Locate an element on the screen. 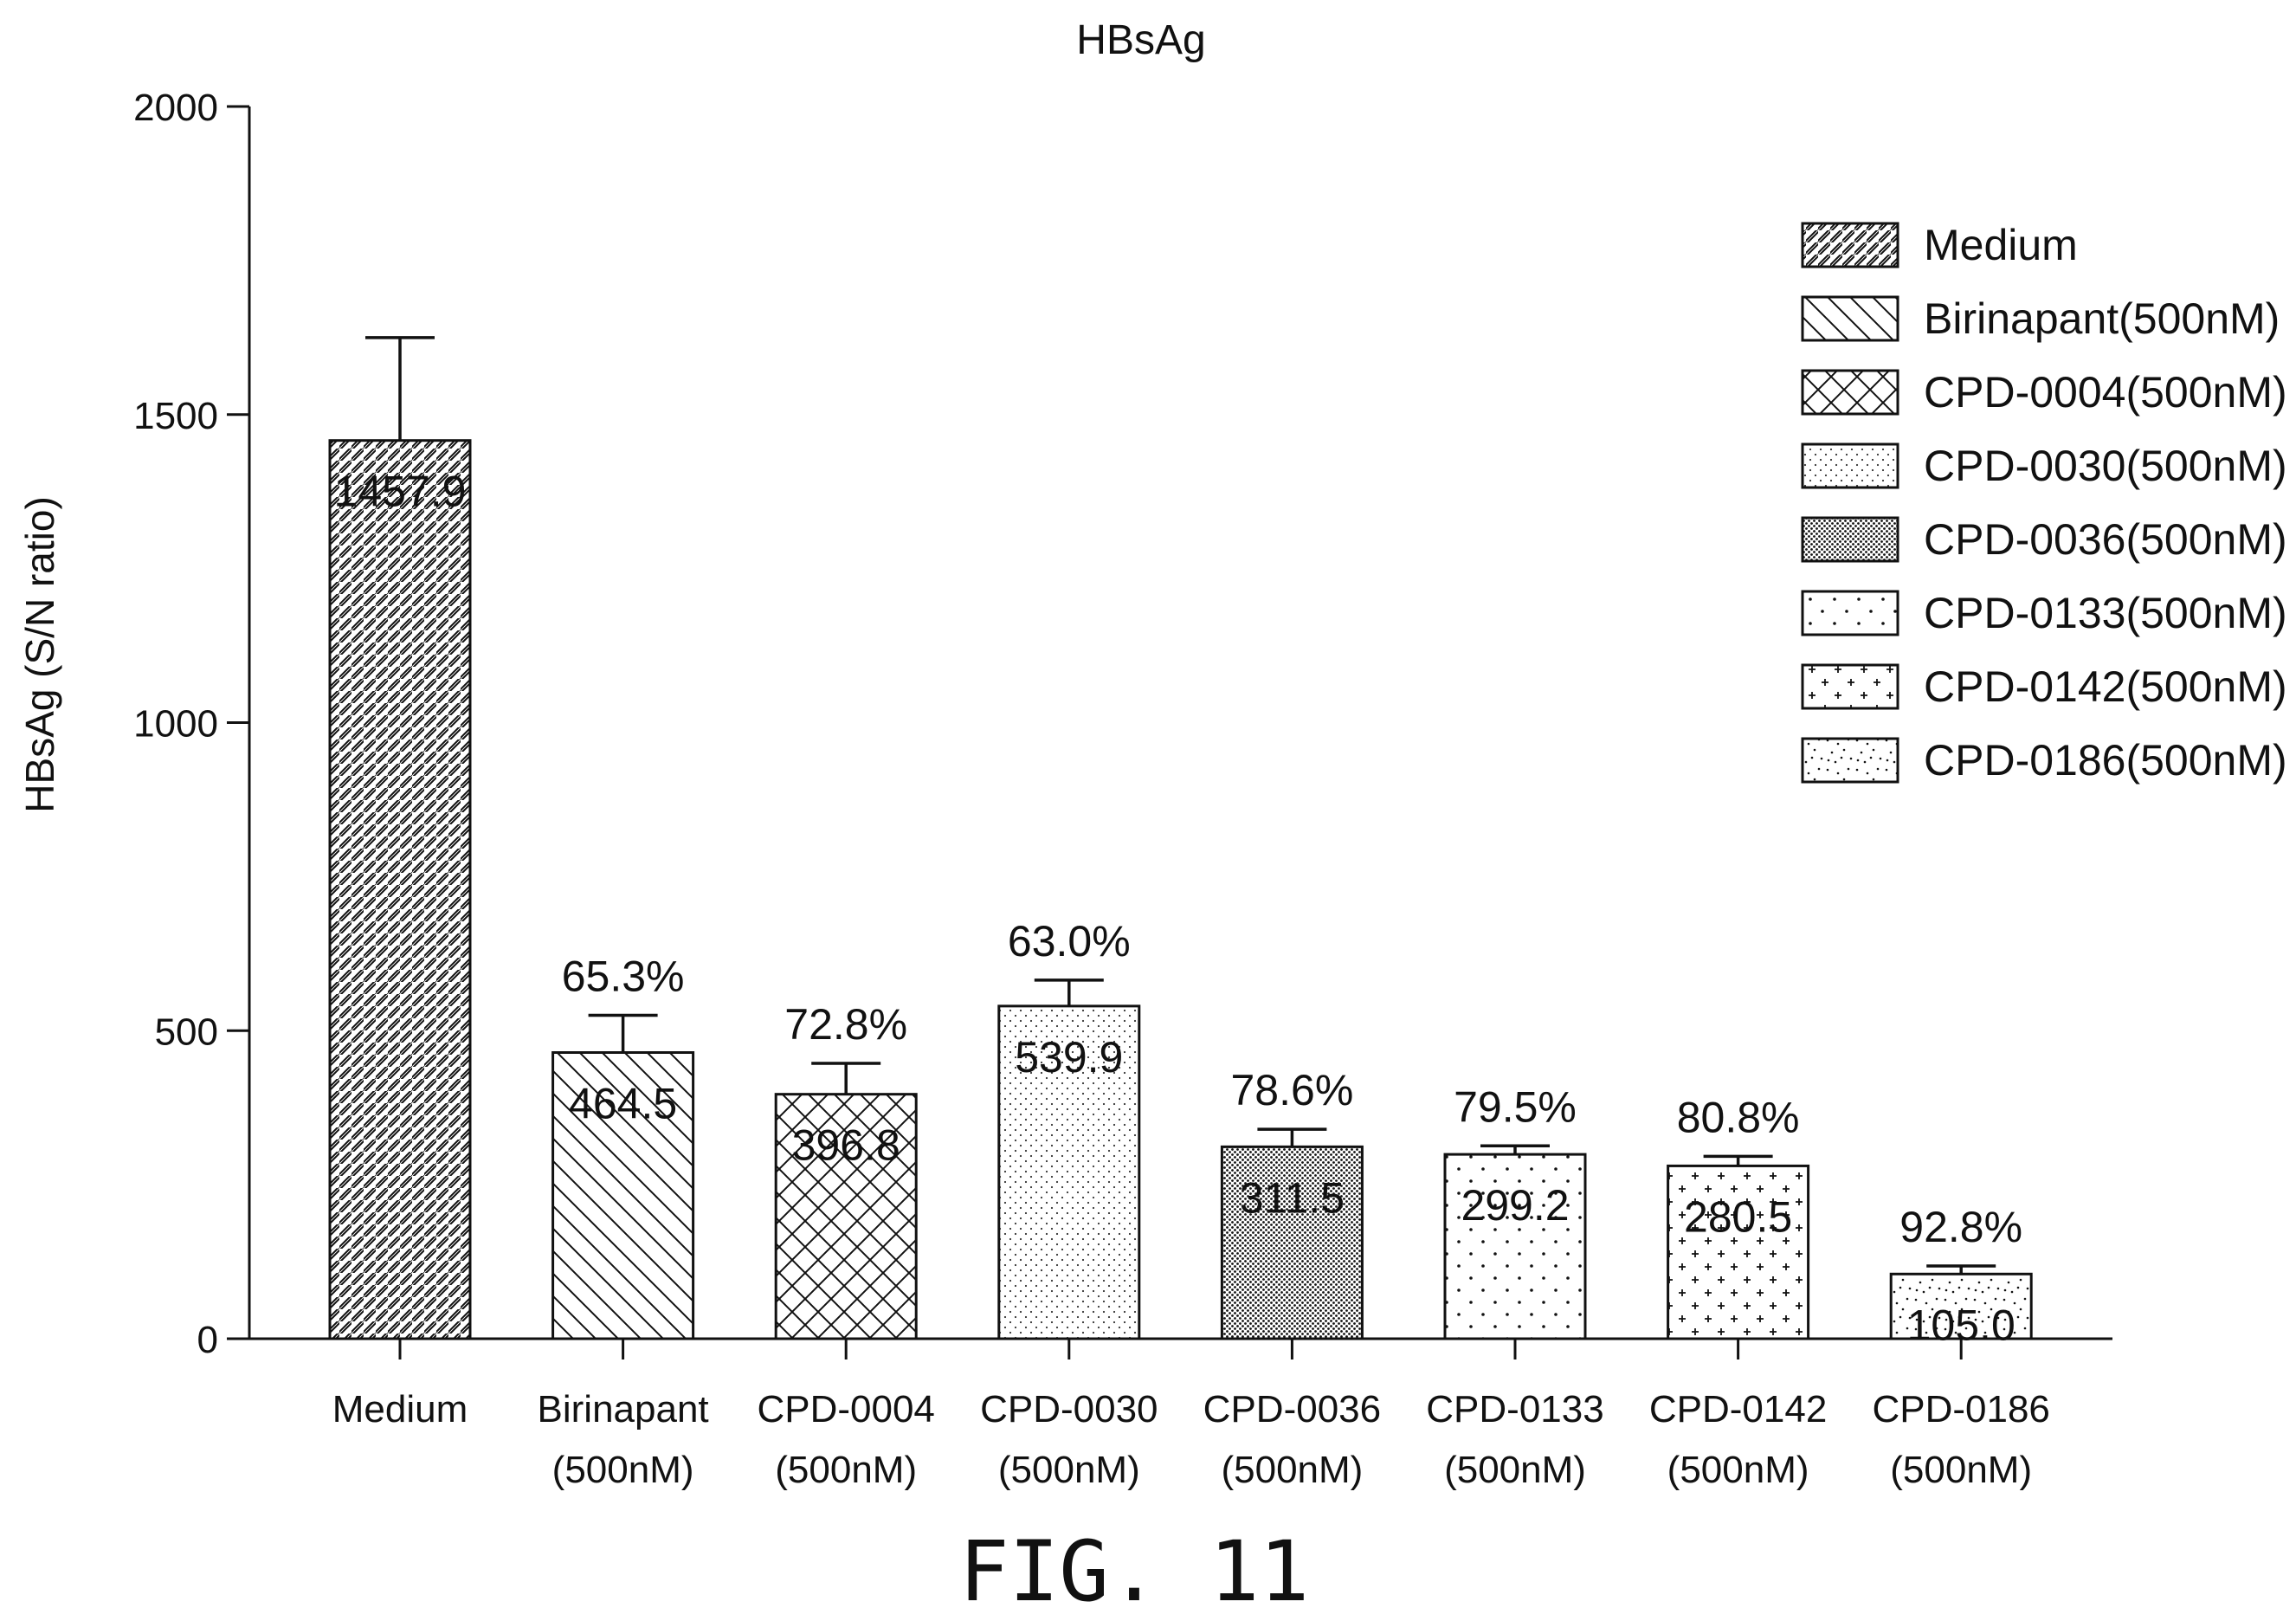 The height and width of the screenshot is (1621, 2296). legend-item: Medium is located at coordinates (1939, 245).